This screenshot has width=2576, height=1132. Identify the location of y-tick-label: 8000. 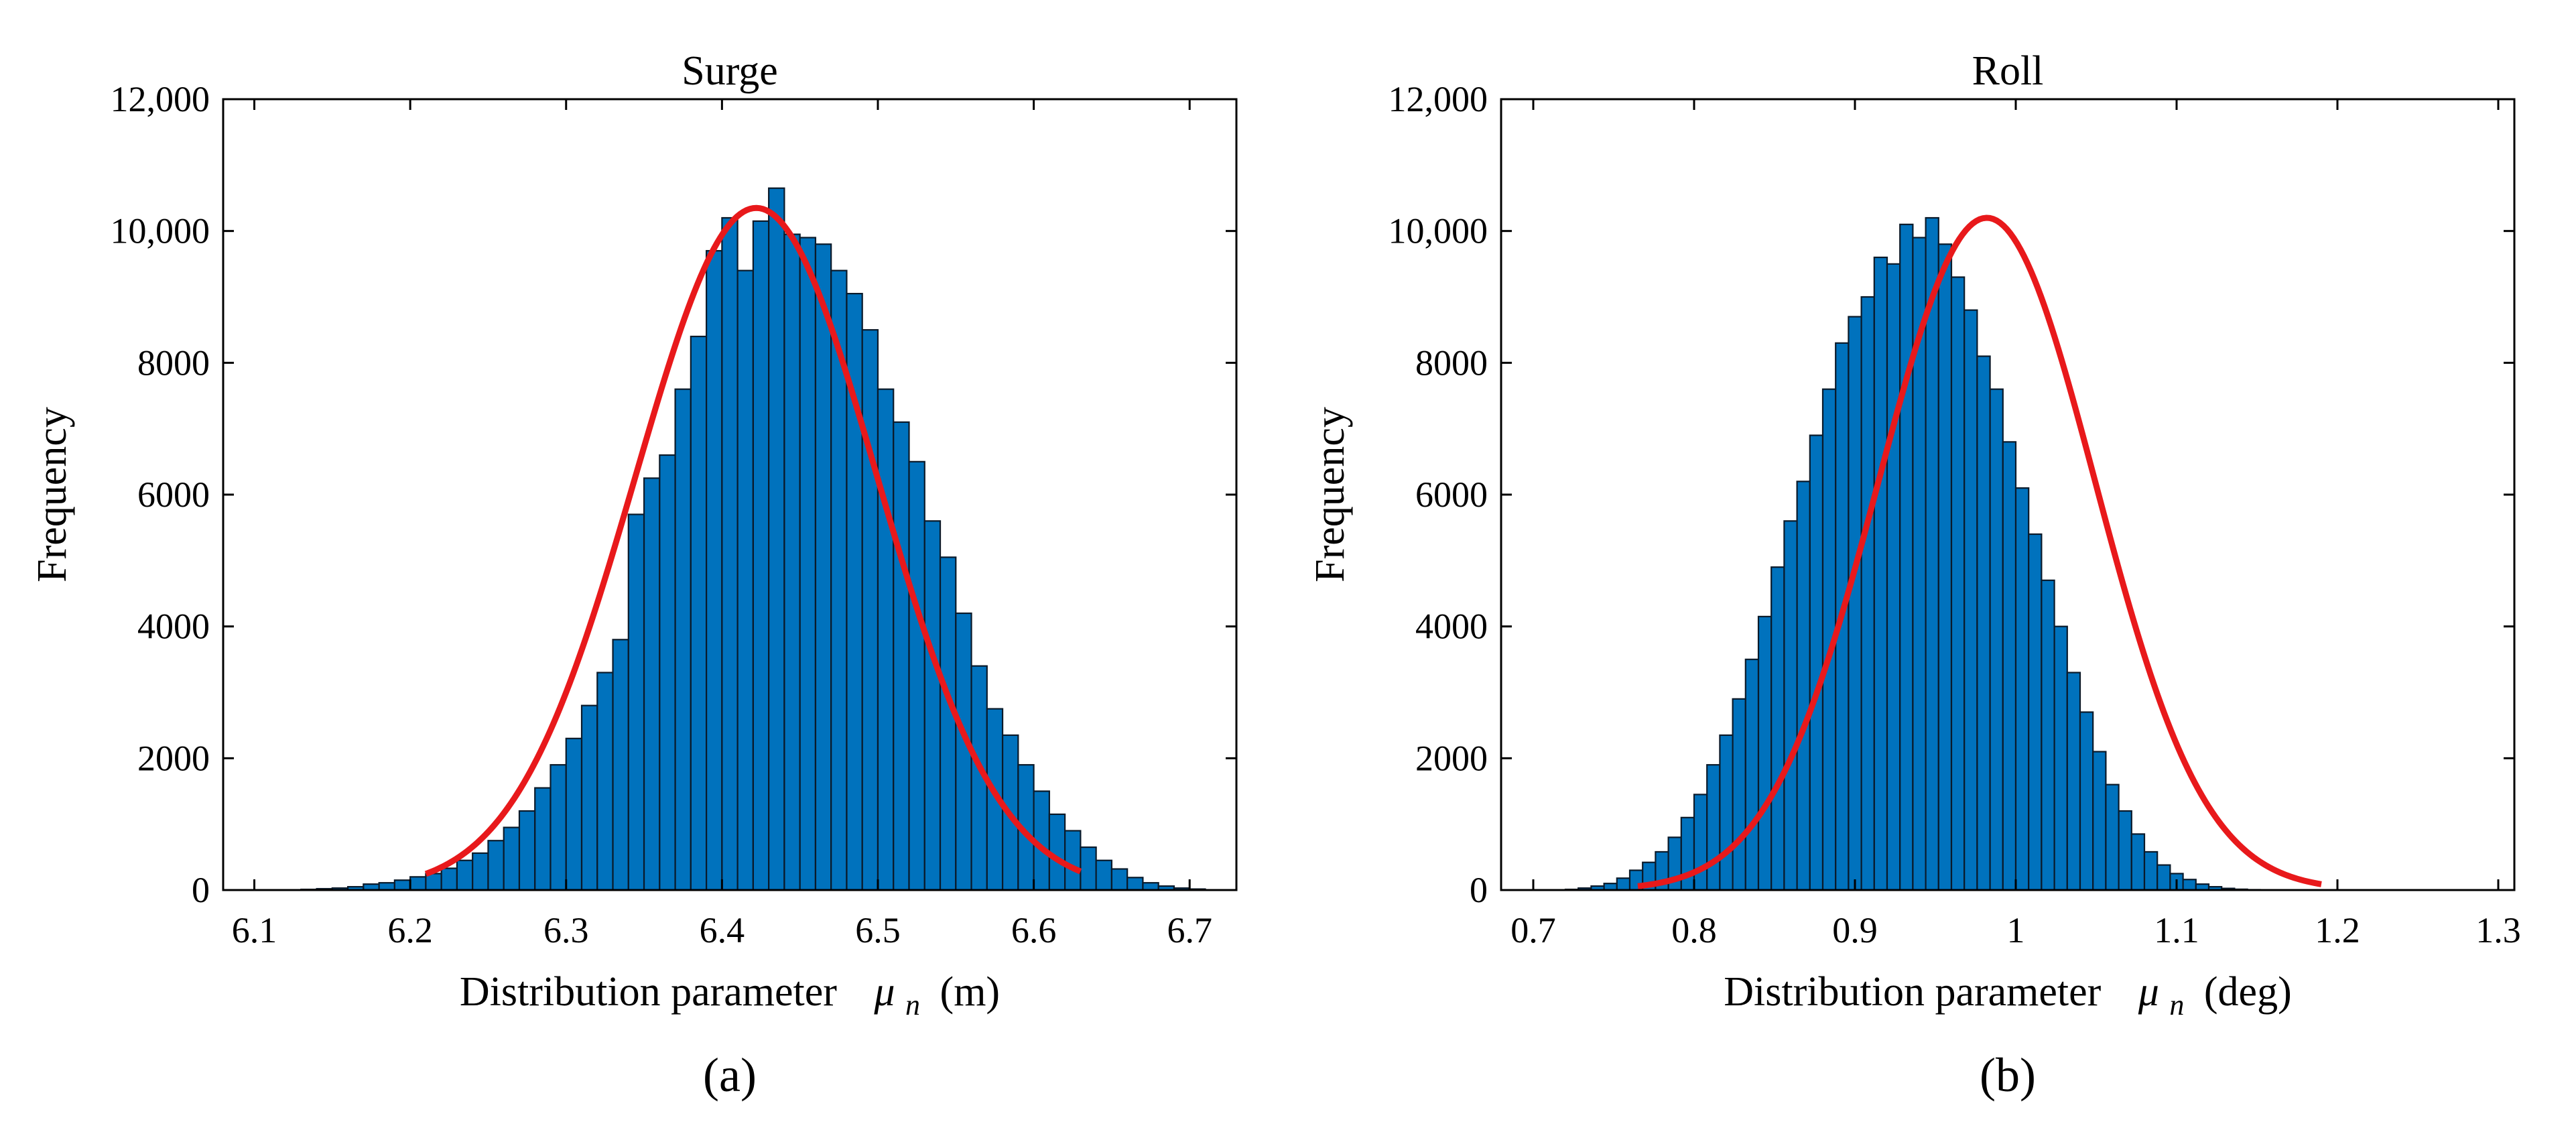
(173, 362).